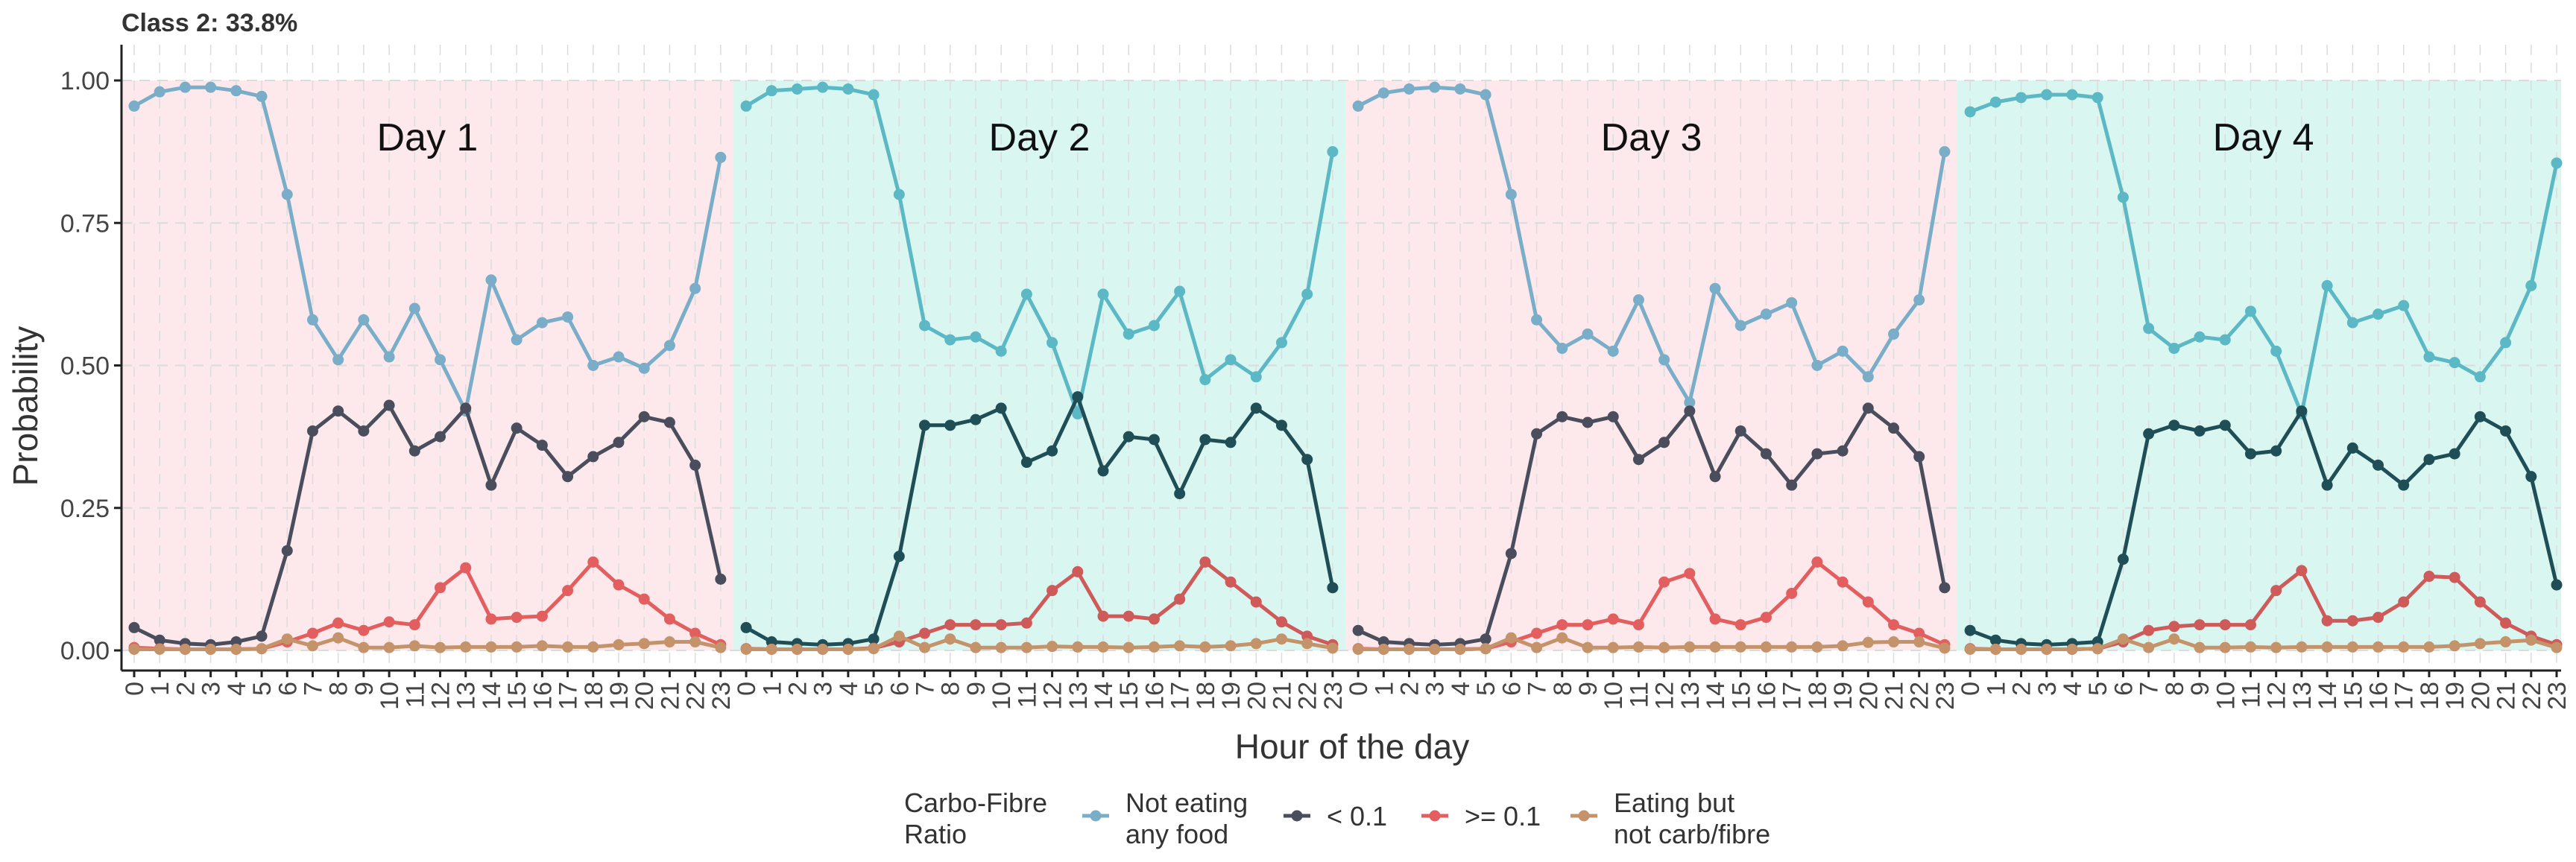 The height and width of the screenshot is (862, 2576). Describe the element at coordinates (1333, 696) in the screenshot. I see `x-tick-label: 23` at that location.